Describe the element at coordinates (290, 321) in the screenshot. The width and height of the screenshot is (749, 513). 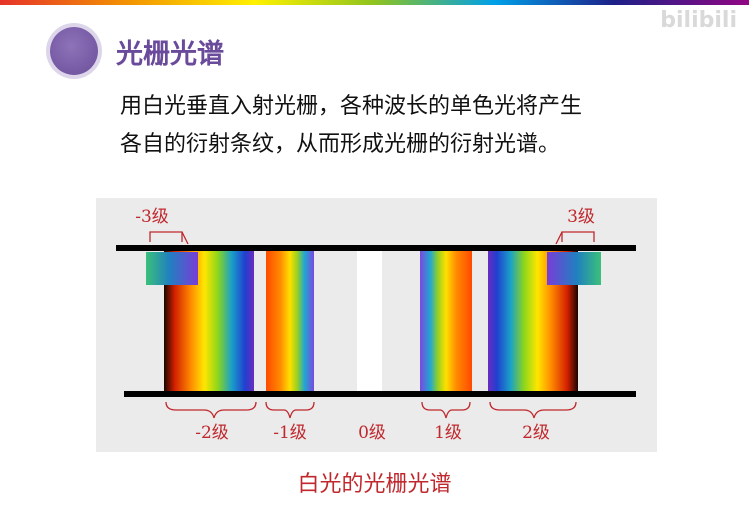
I see `order-minus-1-spectrum` at that location.